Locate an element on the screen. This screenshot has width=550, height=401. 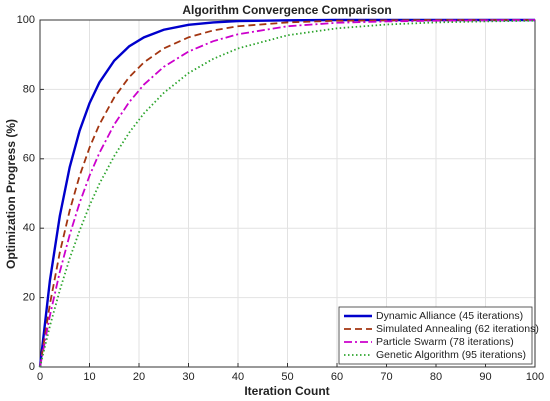
x-tick-label: 80 is located at coordinates (436, 377).